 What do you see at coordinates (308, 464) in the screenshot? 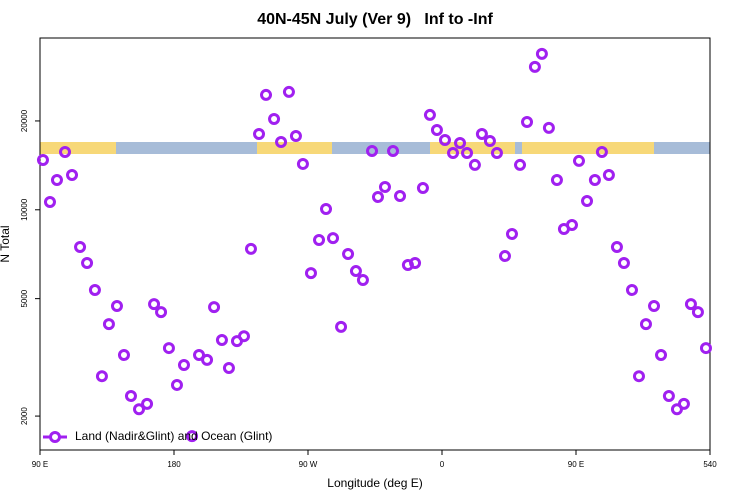
I see `x-tick-label: 90 W` at bounding box center [308, 464].